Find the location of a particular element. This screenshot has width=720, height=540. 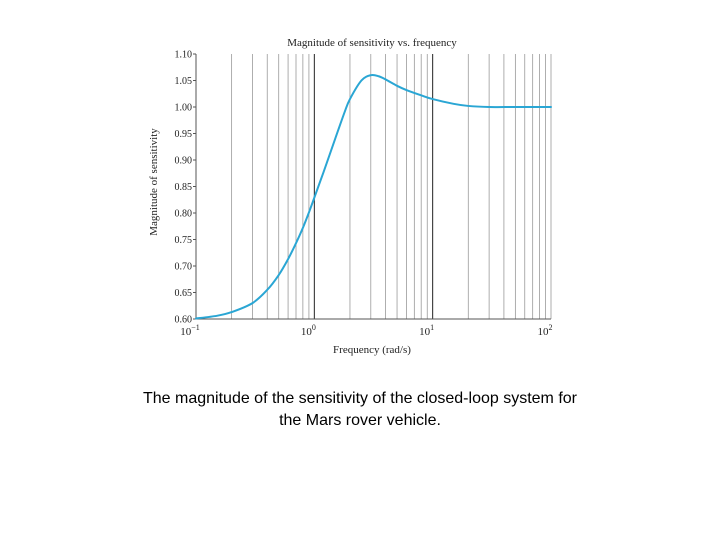

y-tick-label: 1.00 is located at coordinates (184, 108).